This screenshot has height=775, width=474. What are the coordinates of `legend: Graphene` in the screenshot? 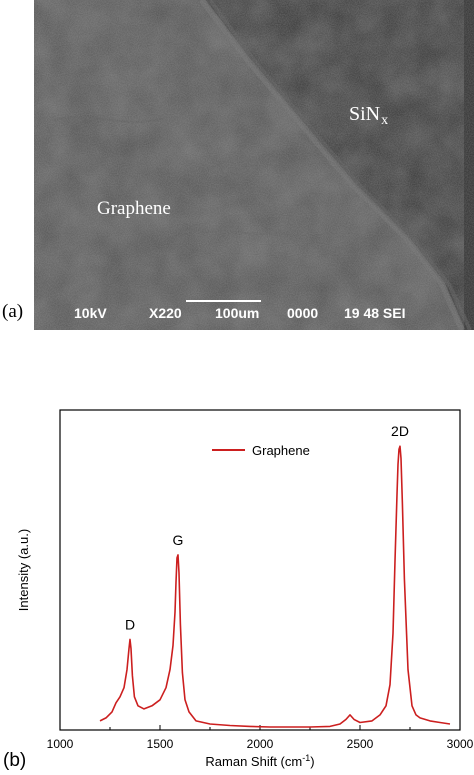 It's located at (261, 450).